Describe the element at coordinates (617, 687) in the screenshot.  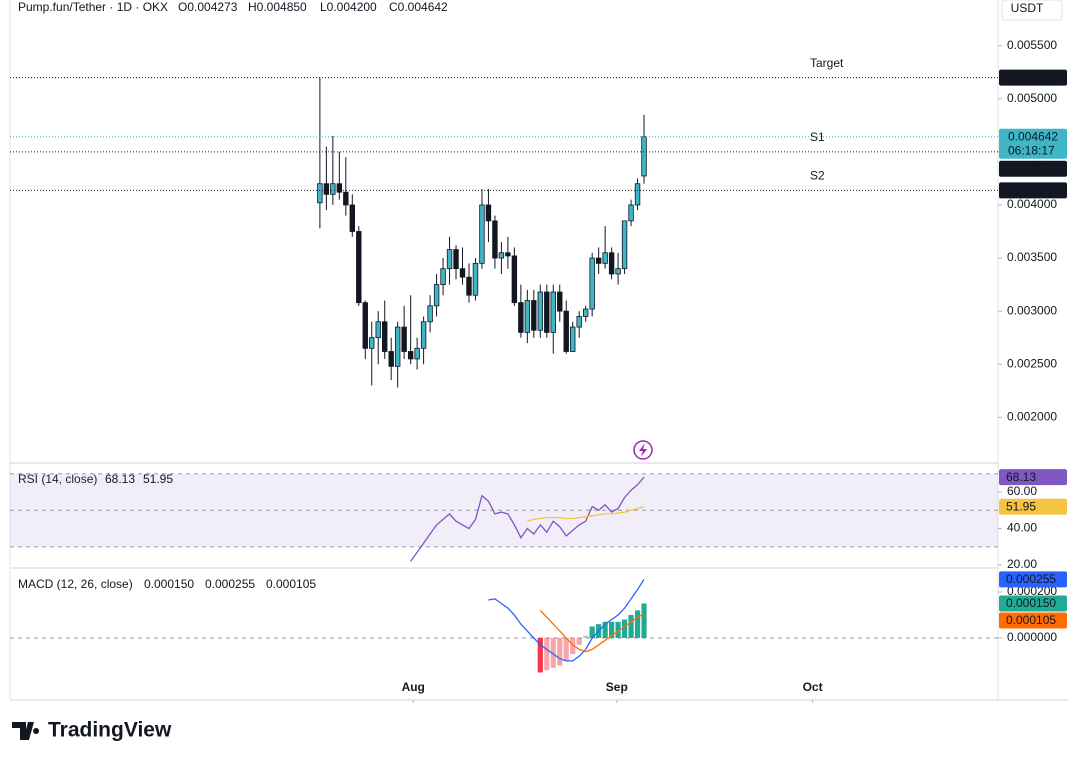
I see `x-tick-label: Sep` at that location.